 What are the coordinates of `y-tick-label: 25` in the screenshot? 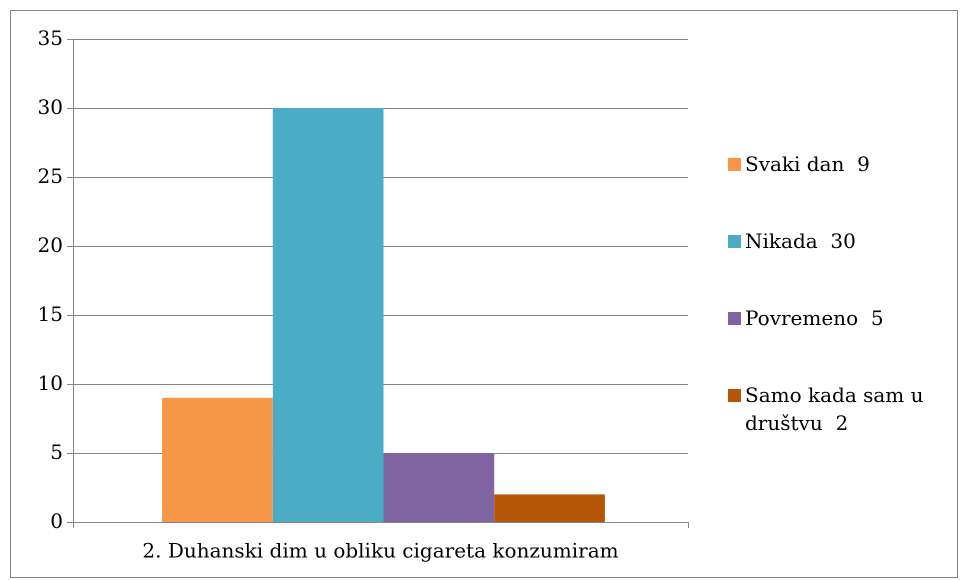 It's located at (50, 176).